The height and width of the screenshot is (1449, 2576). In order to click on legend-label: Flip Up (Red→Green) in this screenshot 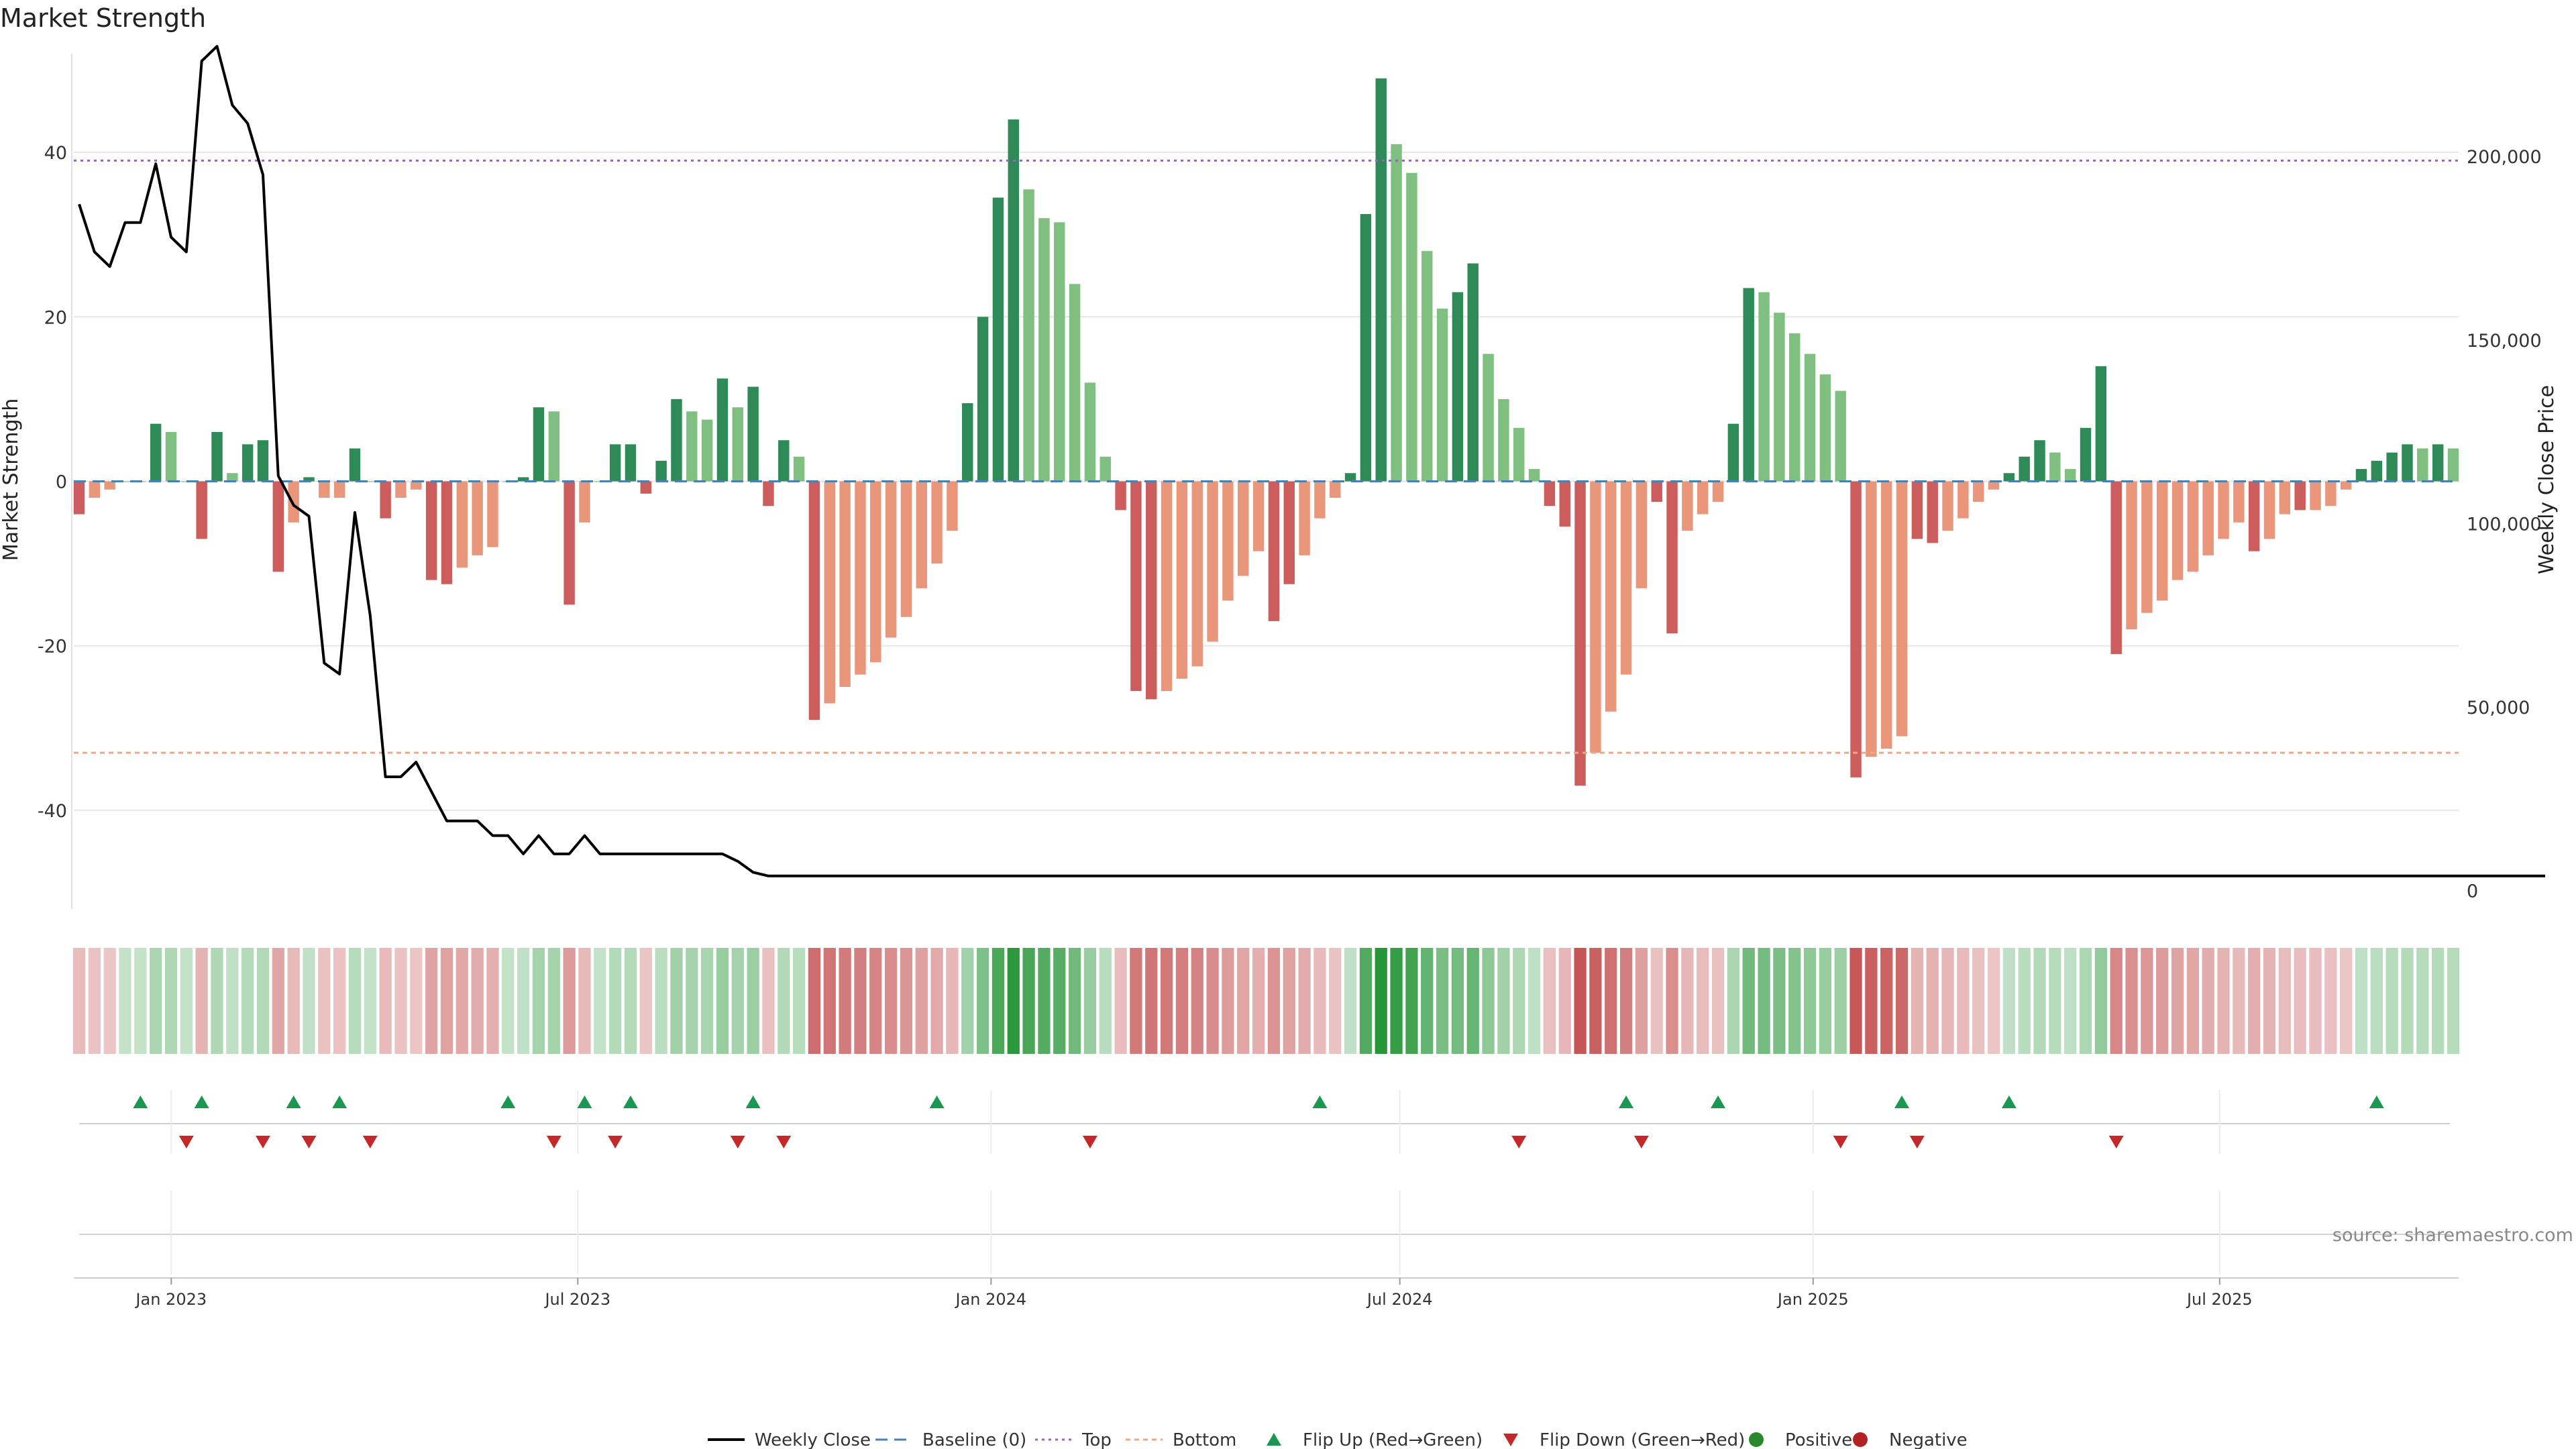, I will do `click(1393, 1439)`.